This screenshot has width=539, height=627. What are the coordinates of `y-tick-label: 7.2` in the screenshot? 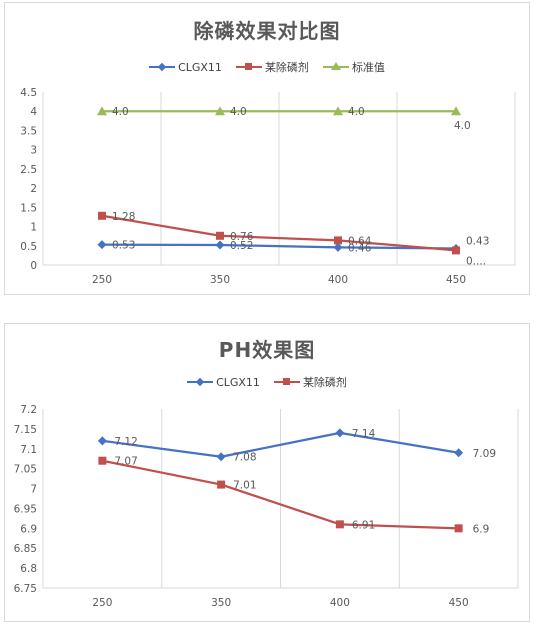 It's located at (28, 410).